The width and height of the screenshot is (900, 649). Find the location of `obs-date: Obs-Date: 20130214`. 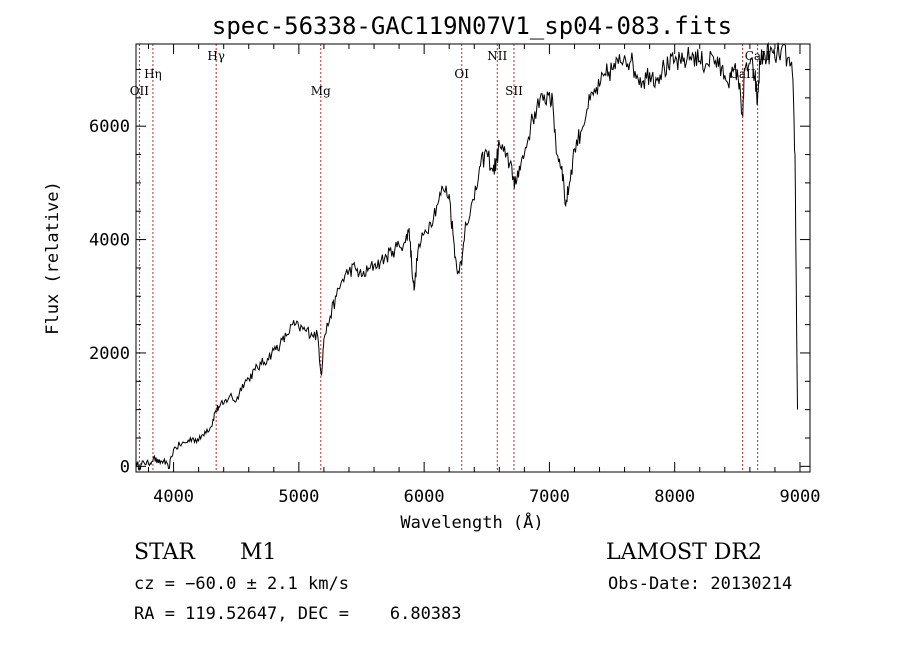

obs-date: Obs-Date: 20130214 is located at coordinates (700, 584).